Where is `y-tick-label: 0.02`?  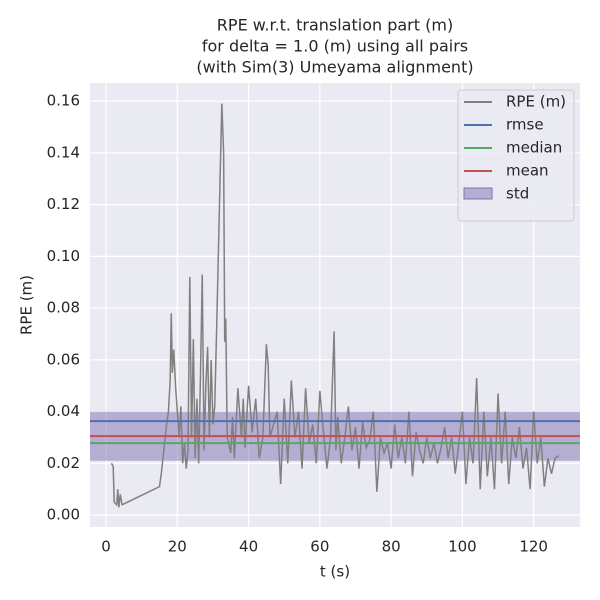 y-tick-label: 0.02 is located at coordinates (63, 463).